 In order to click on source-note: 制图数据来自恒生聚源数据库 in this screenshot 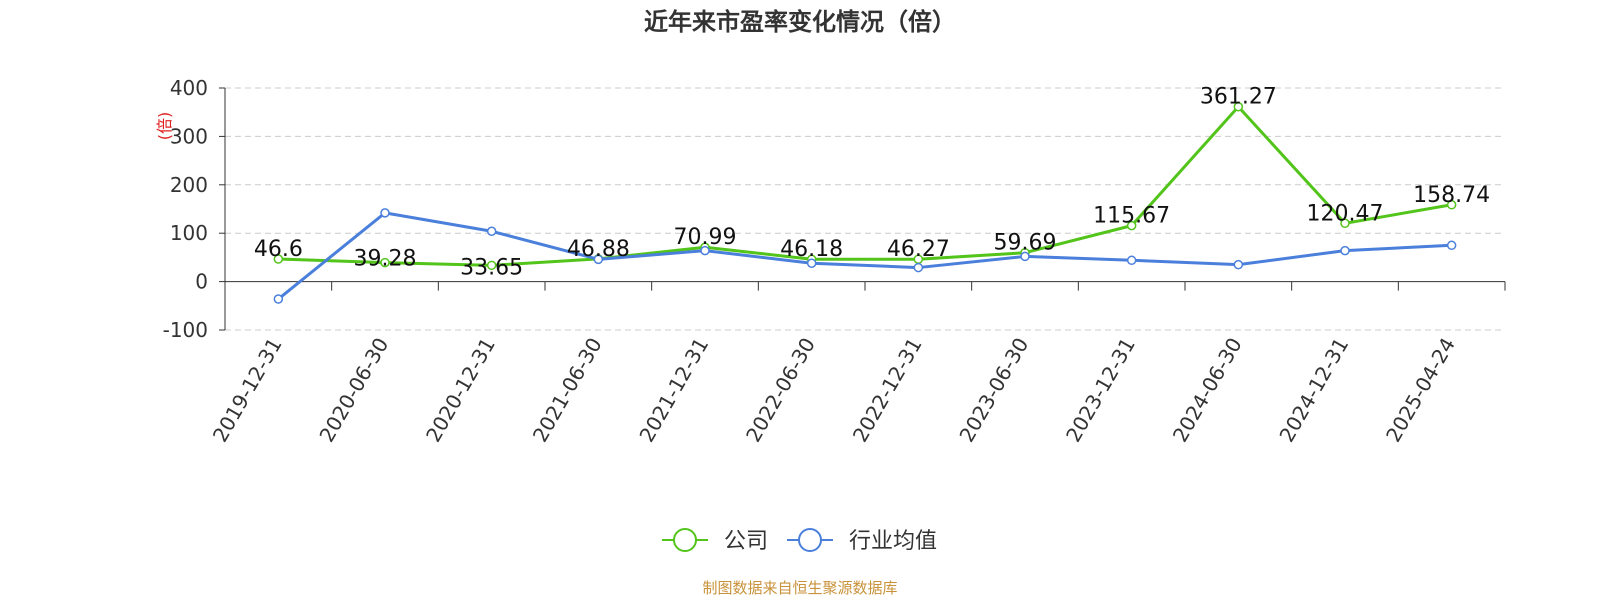, I will do `click(799, 588)`.